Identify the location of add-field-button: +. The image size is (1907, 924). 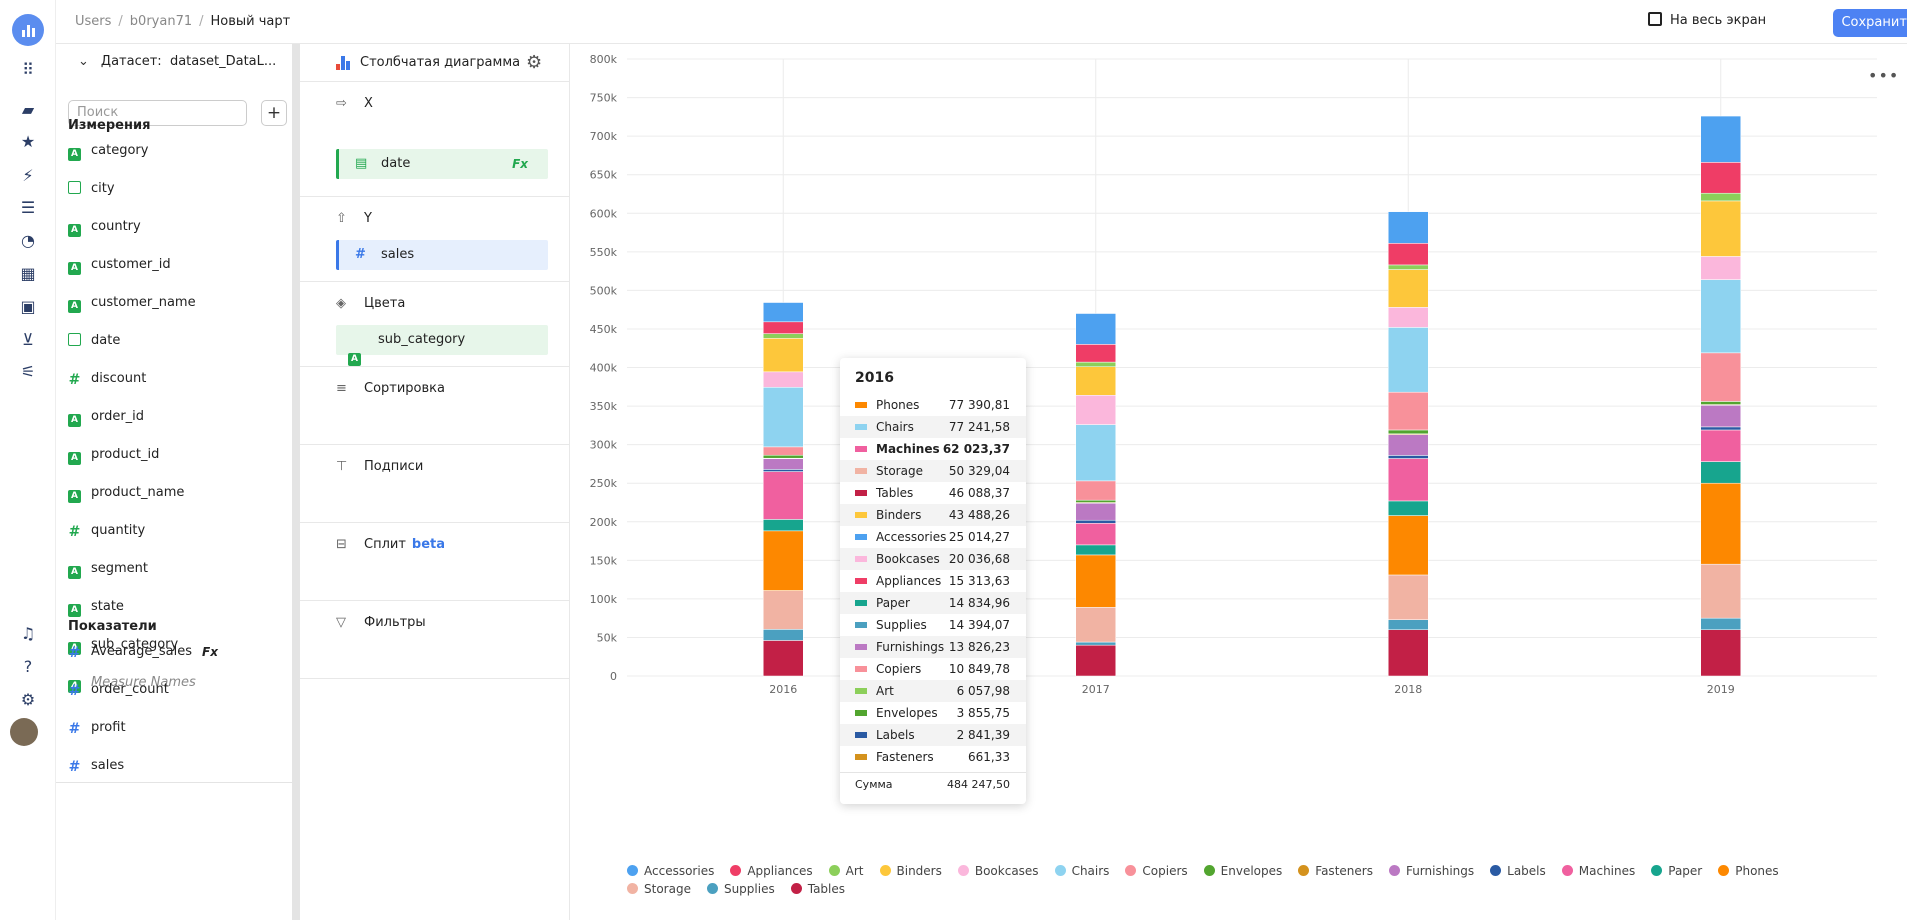
(274, 113).